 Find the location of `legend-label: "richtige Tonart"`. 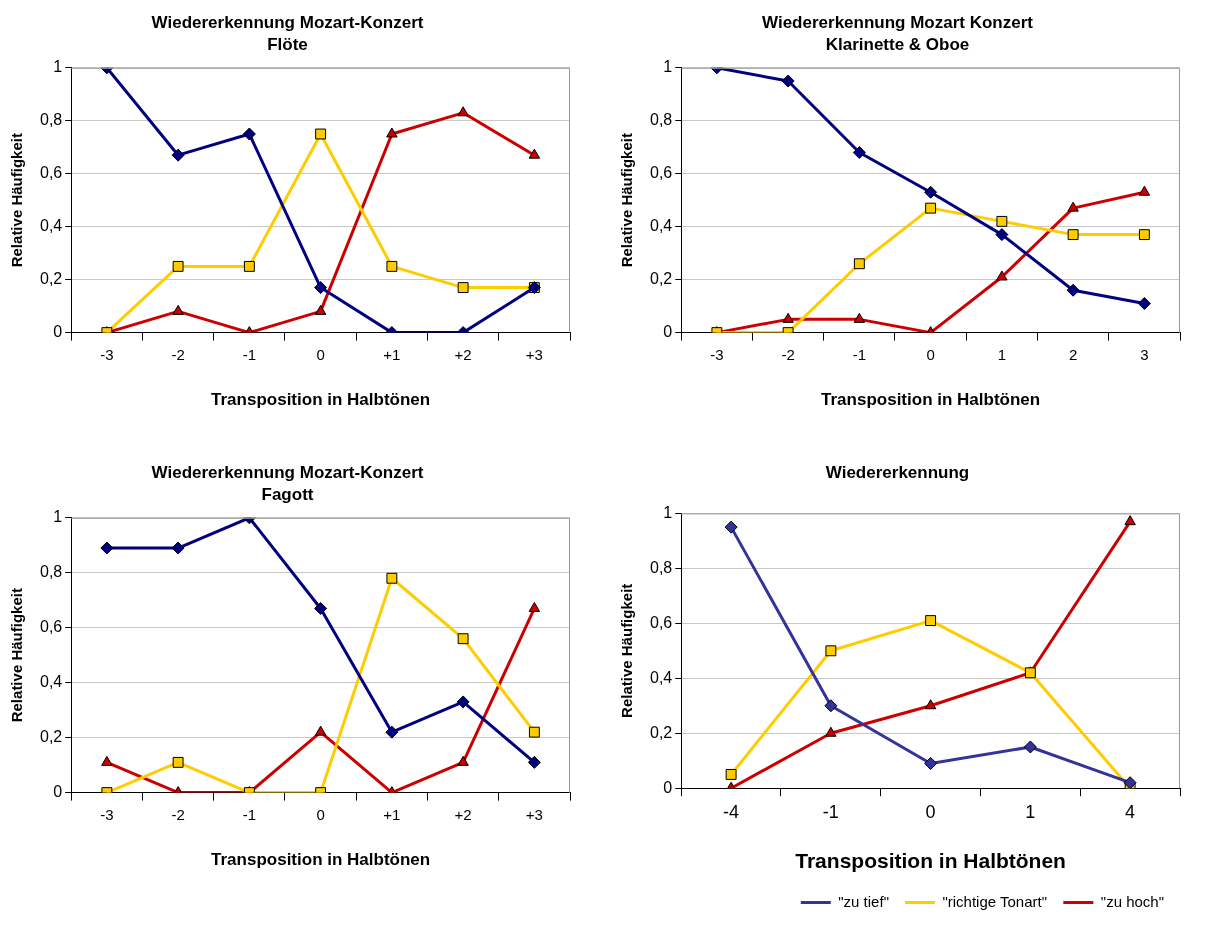

legend-label: "richtige Tonart" is located at coordinates (995, 901).